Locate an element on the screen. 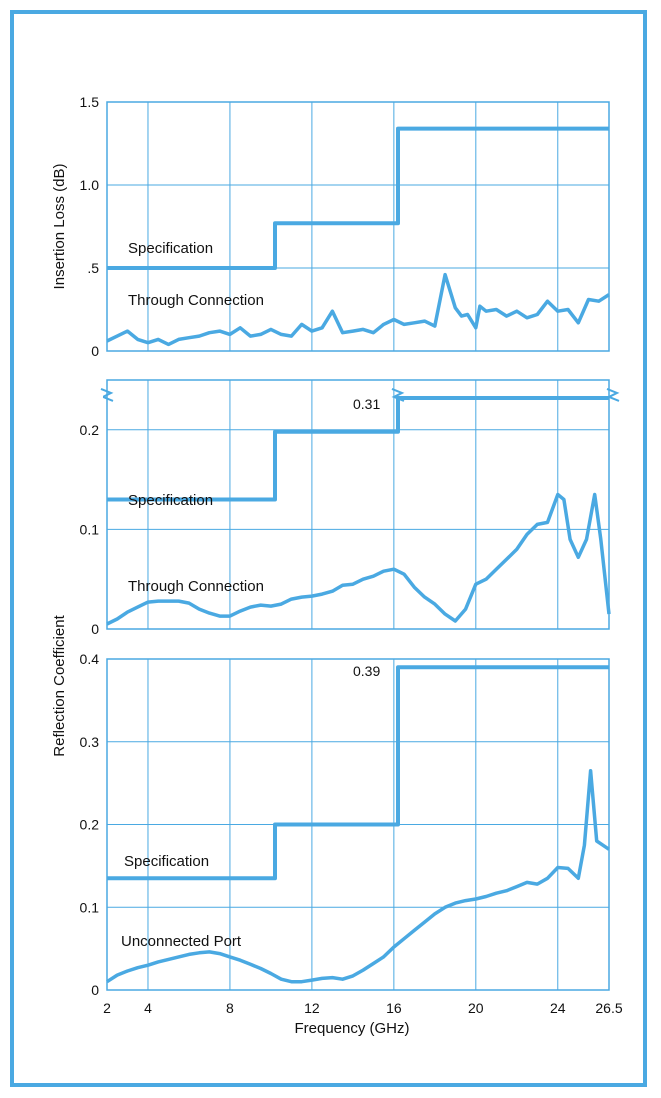  x-tick-label: 16 is located at coordinates (394, 1008).